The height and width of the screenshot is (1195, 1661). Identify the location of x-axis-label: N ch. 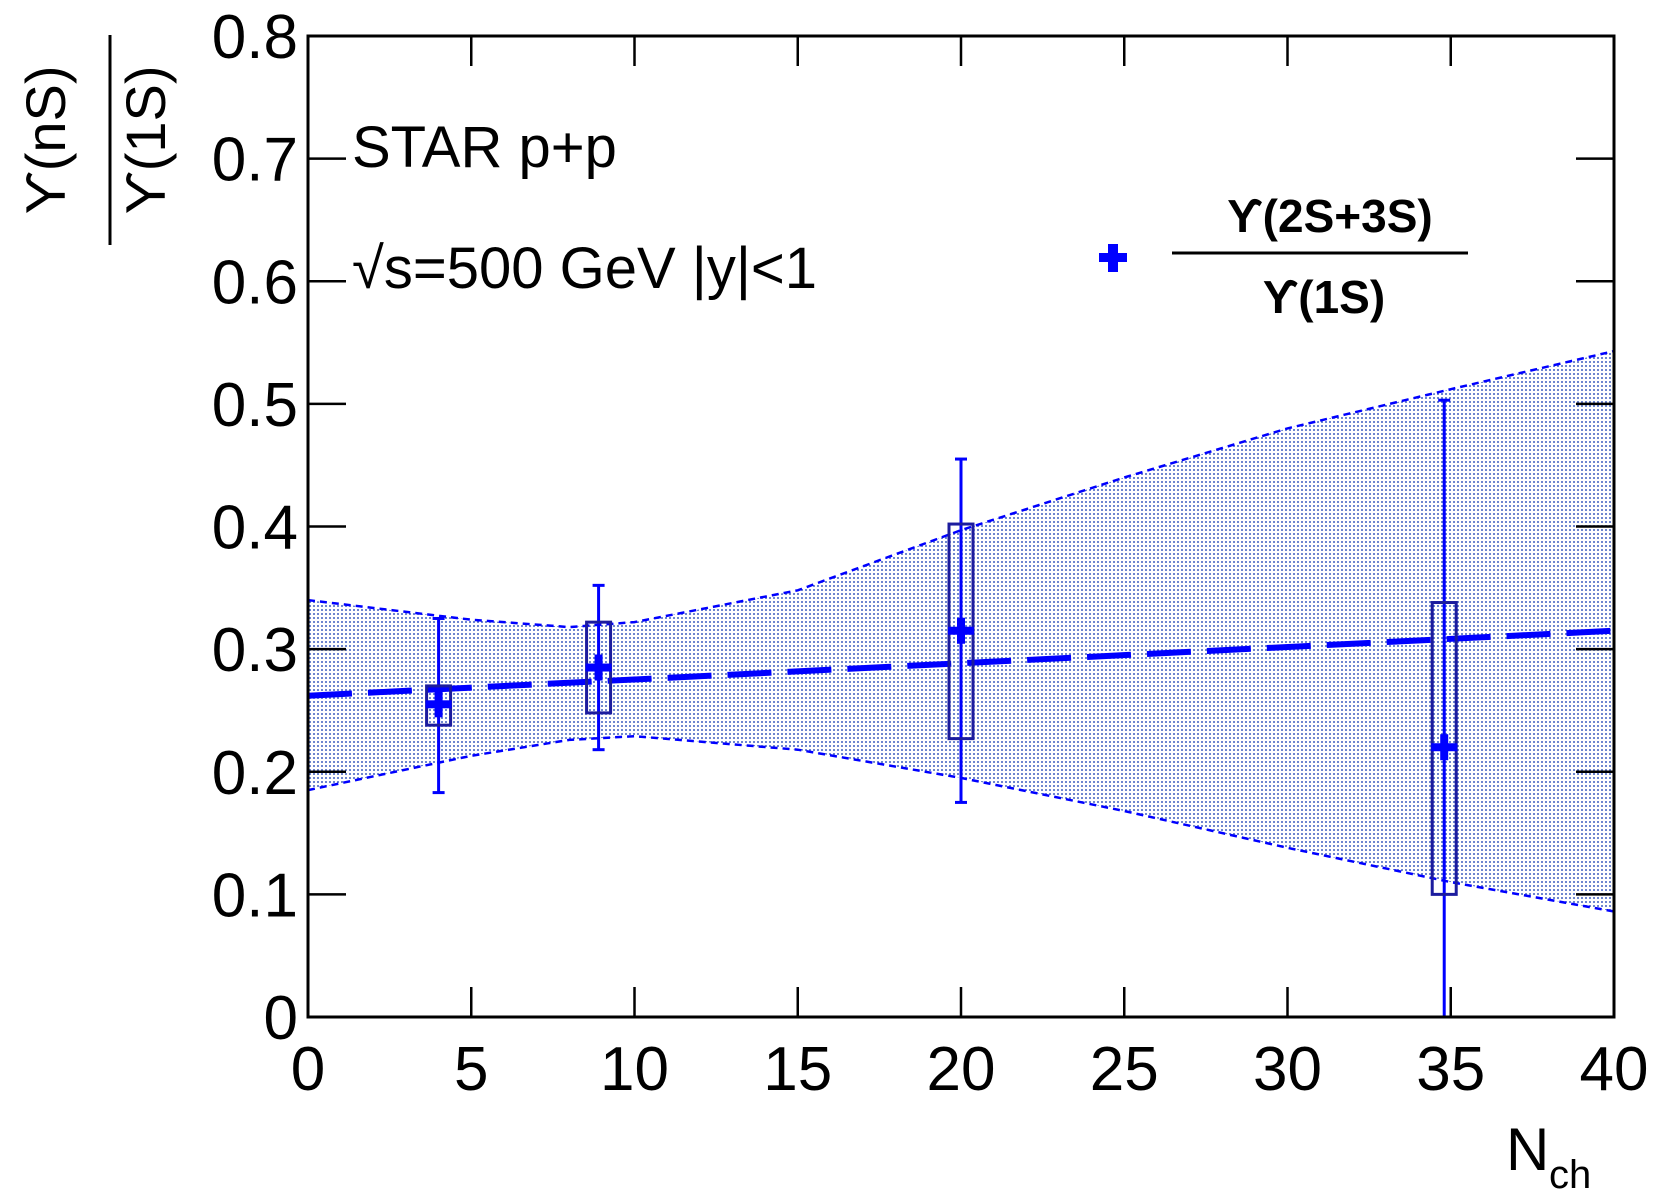
(1548, 1155).